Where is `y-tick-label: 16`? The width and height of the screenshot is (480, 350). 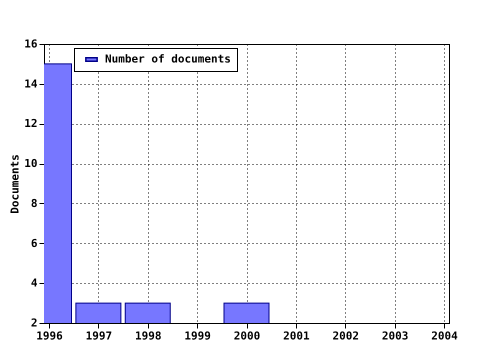
y-tick-label: 16 is located at coordinates (31, 44).